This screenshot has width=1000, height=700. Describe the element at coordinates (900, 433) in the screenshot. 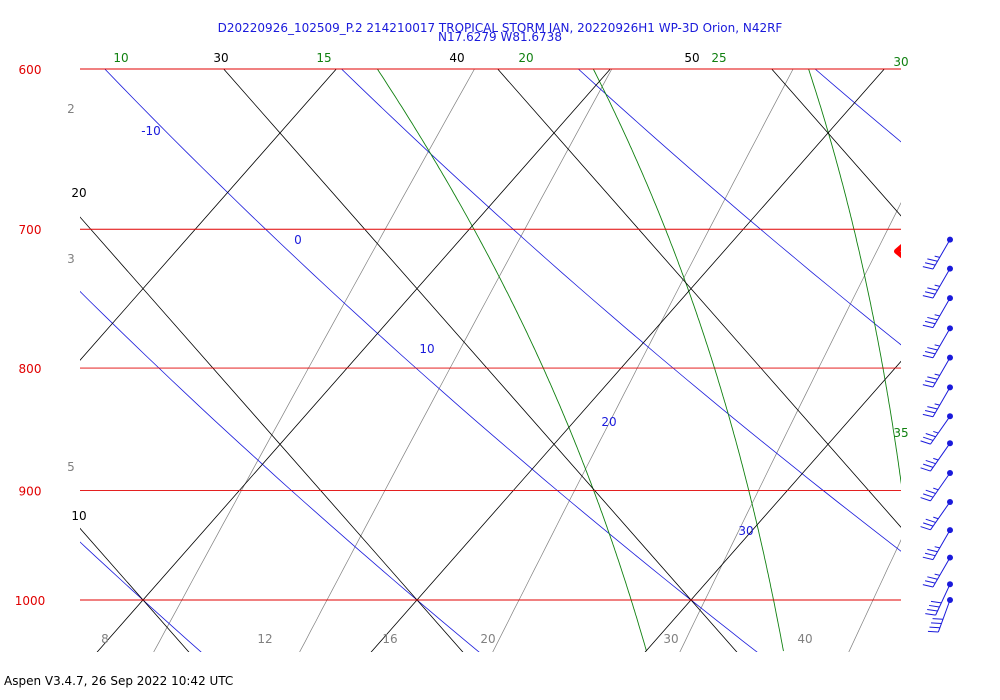

I see `moist-adiabat-label: 35` at that location.